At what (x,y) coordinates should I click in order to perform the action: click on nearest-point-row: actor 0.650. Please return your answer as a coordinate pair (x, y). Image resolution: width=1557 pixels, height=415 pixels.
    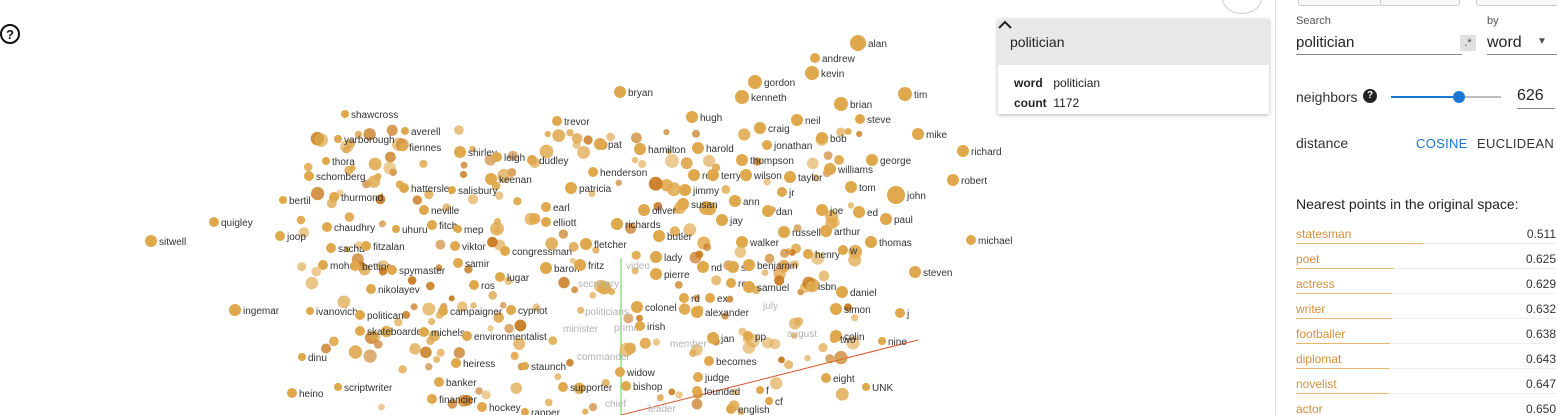
    Looking at the image, I should click on (1426, 408).